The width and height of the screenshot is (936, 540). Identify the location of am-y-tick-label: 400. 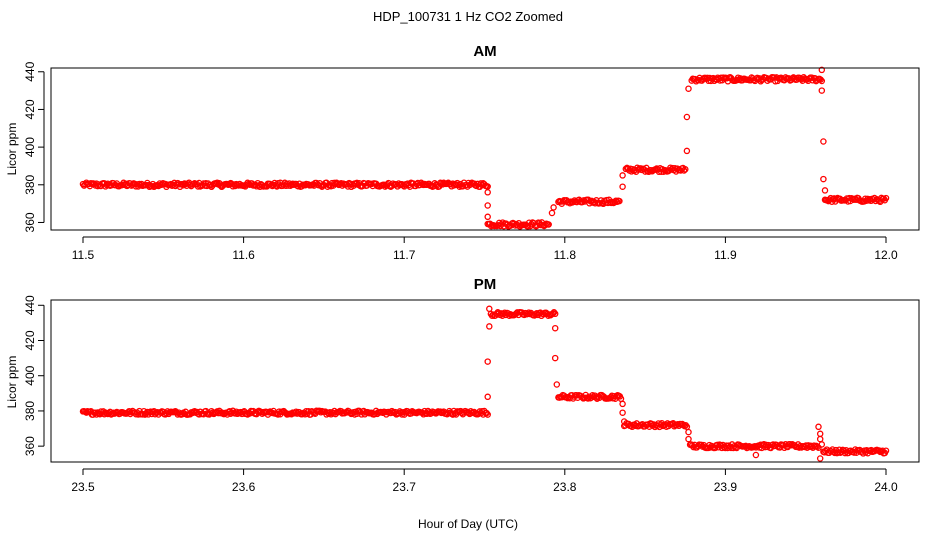
(30, 147).